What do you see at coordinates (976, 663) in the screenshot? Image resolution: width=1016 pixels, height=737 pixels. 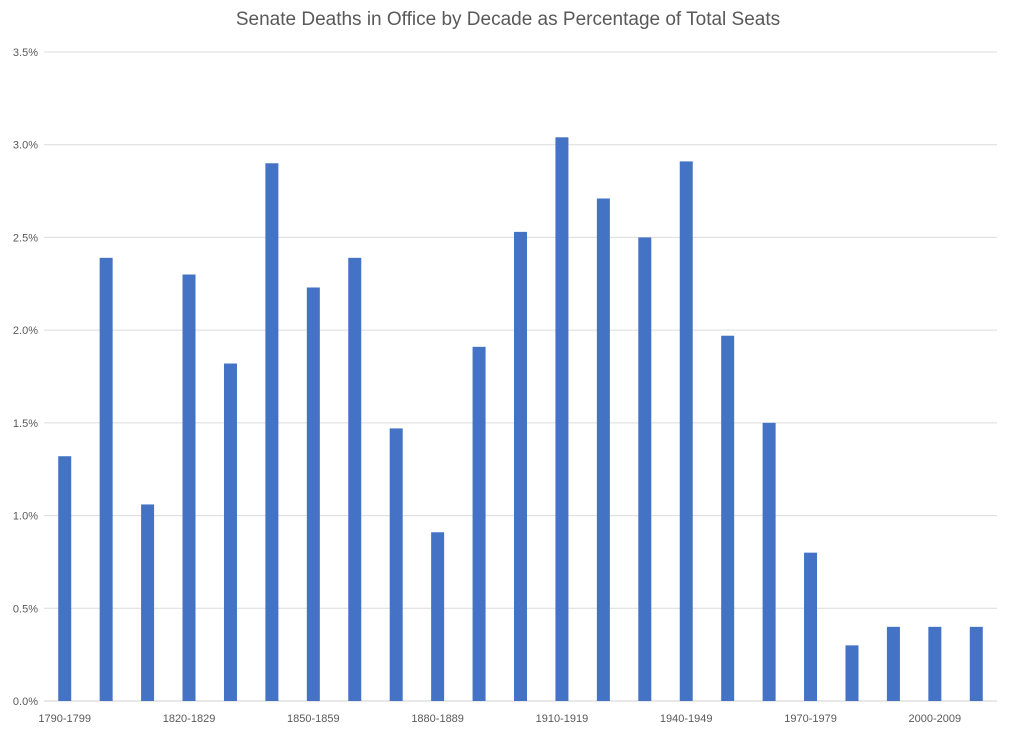 I see `bar-2010-2019` at bounding box center [976, 663].